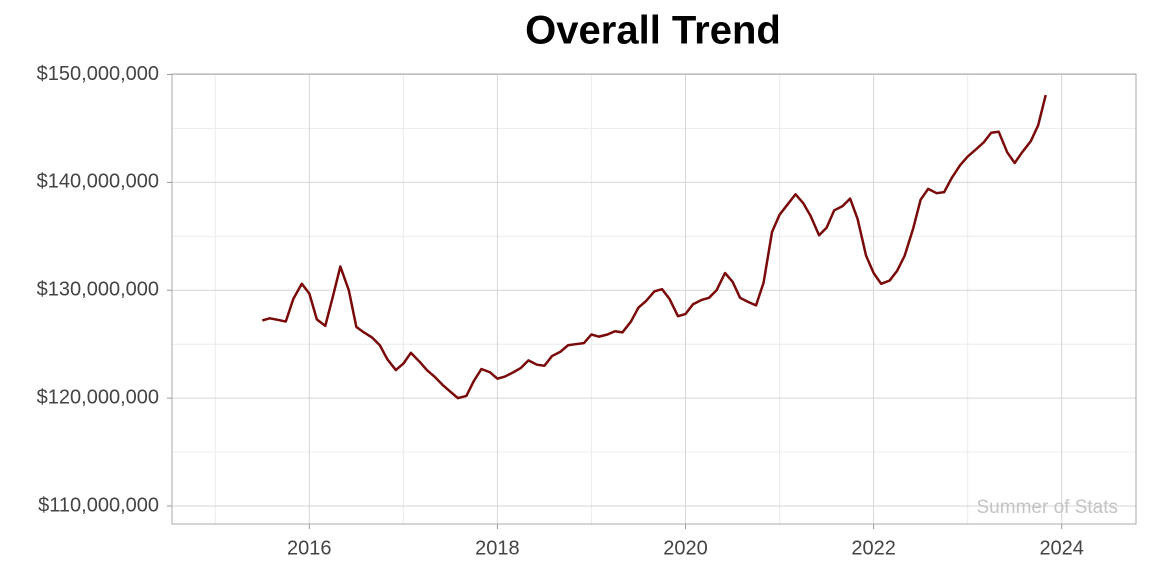 This screenshot has height=576, width=1152. Describe the element at coordinates (1048, 507) in the screenshot. I see `watermark: Summer of Stats` at that location.